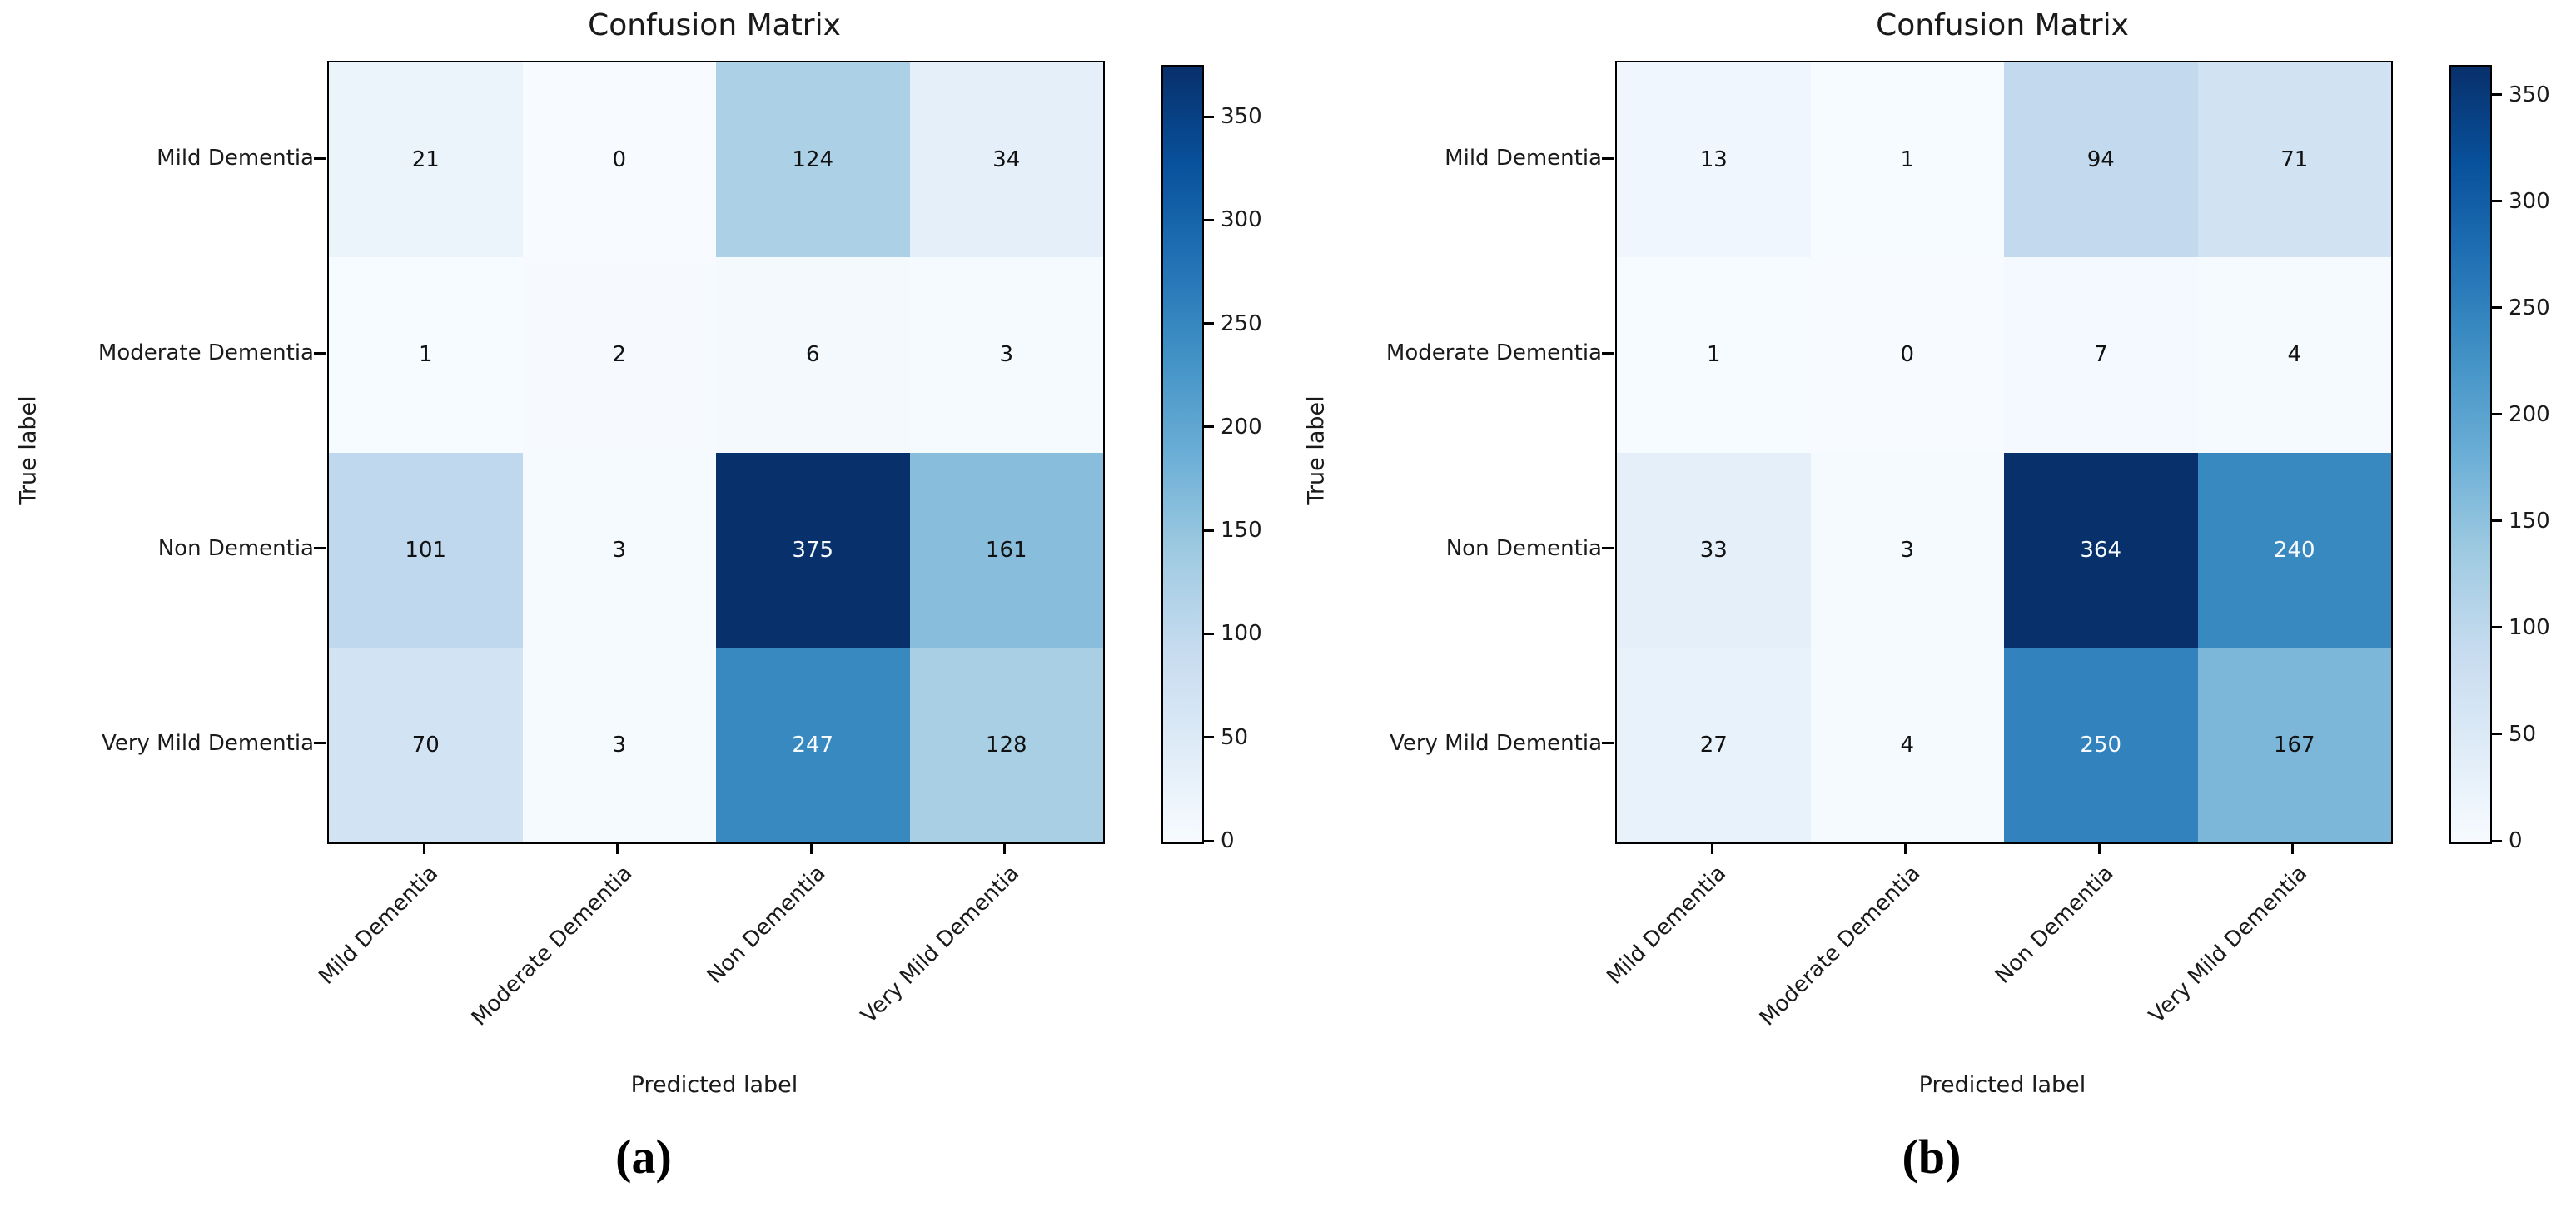 This screenshot has height=1217, width=2576. What do you see at coordinates (2100, 355) in the screenshot?
I see `cell-value: 7` at bounding box center [2100, 355].